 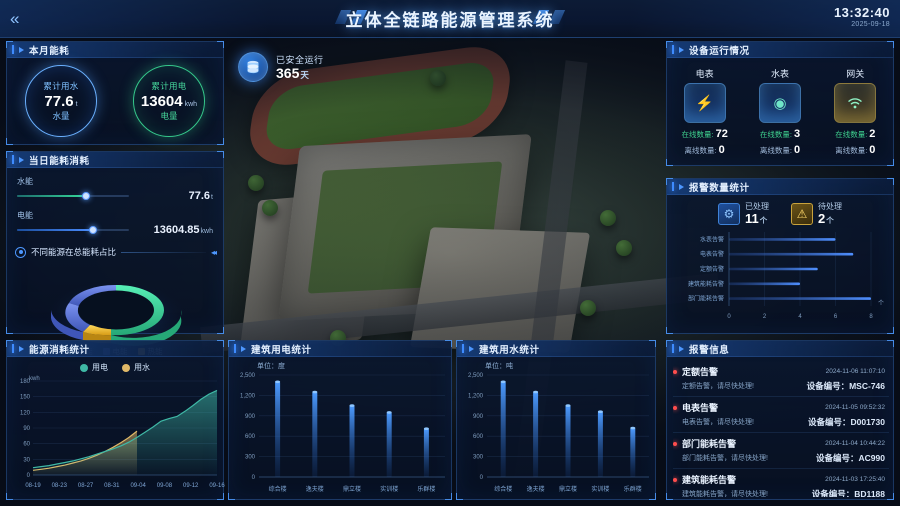 I want to click on panel-month-energy: 本月能耗 累计用水 77.6 t 水量 累计用电 13604 kwh 电量, so click(x=115, y=93).